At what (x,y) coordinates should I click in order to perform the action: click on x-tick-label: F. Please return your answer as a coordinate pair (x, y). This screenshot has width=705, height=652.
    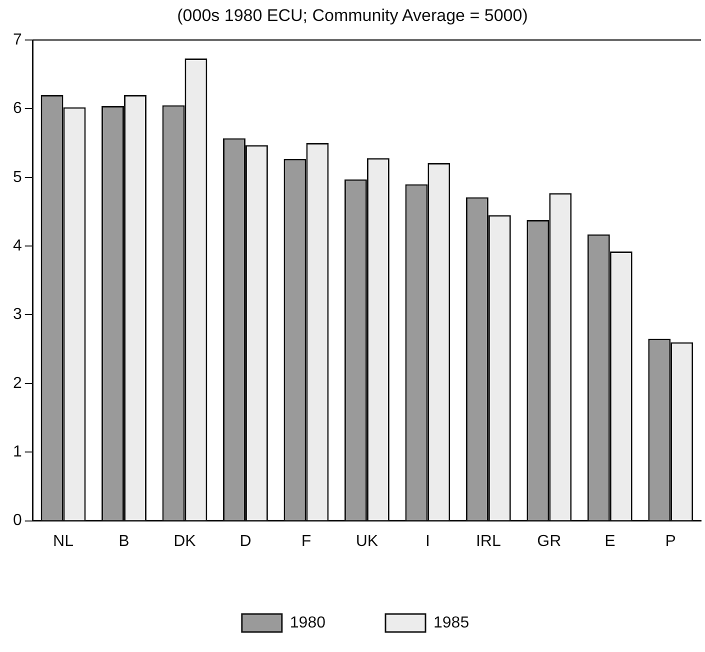
    Looking at the image, I should click on (306, 541).